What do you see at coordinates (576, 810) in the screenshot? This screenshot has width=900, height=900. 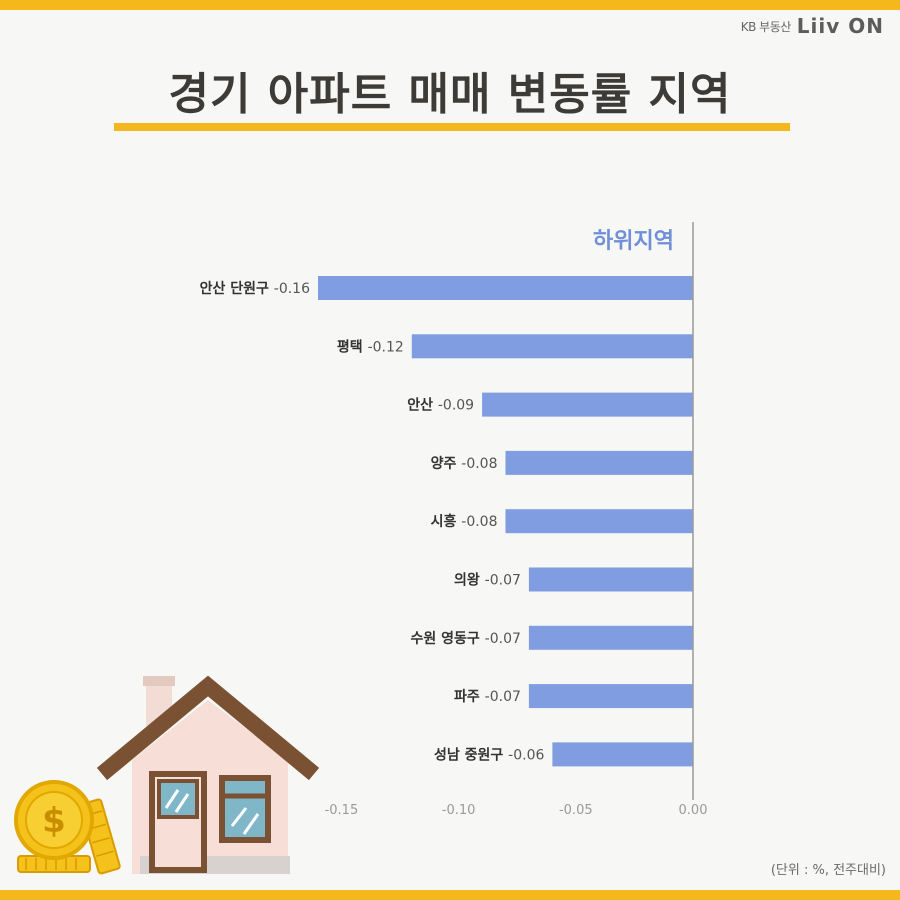 I see `x-tick-label-2: -0.05` at bounding box center [576, 810].